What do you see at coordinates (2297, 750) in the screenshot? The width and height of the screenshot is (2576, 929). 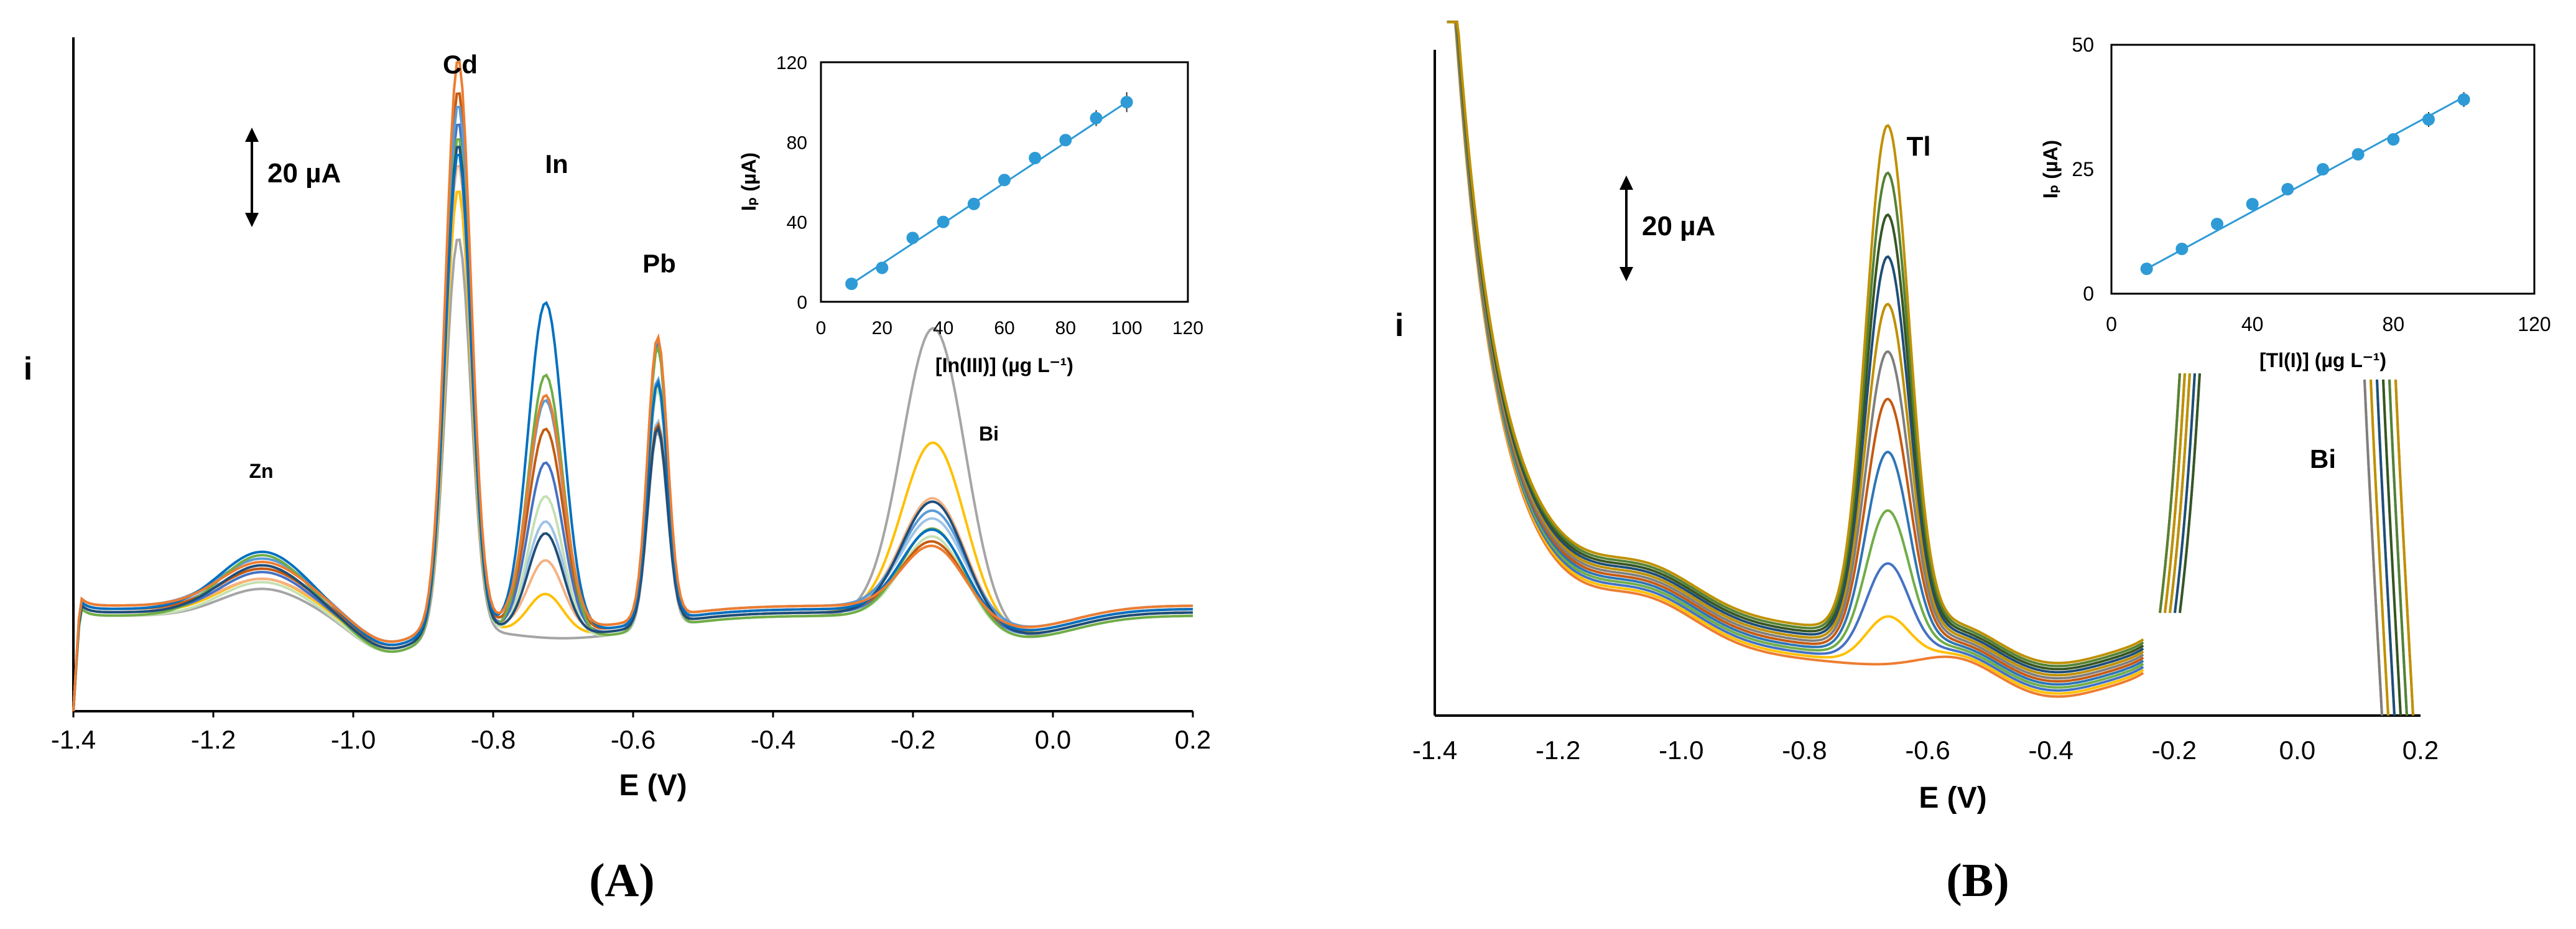 I see `panel-b-x-tick-label: 0.0` at bounding box center [2297, 750].